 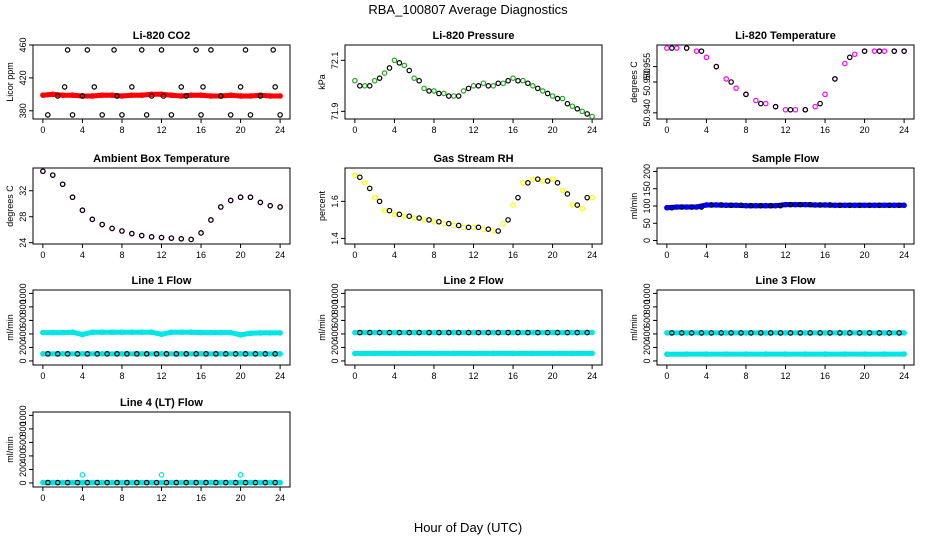 What do you see at coordinates (553, 130) in the screenshot?
I see `x-tick-label: 20` at bounding box center [553, 130].